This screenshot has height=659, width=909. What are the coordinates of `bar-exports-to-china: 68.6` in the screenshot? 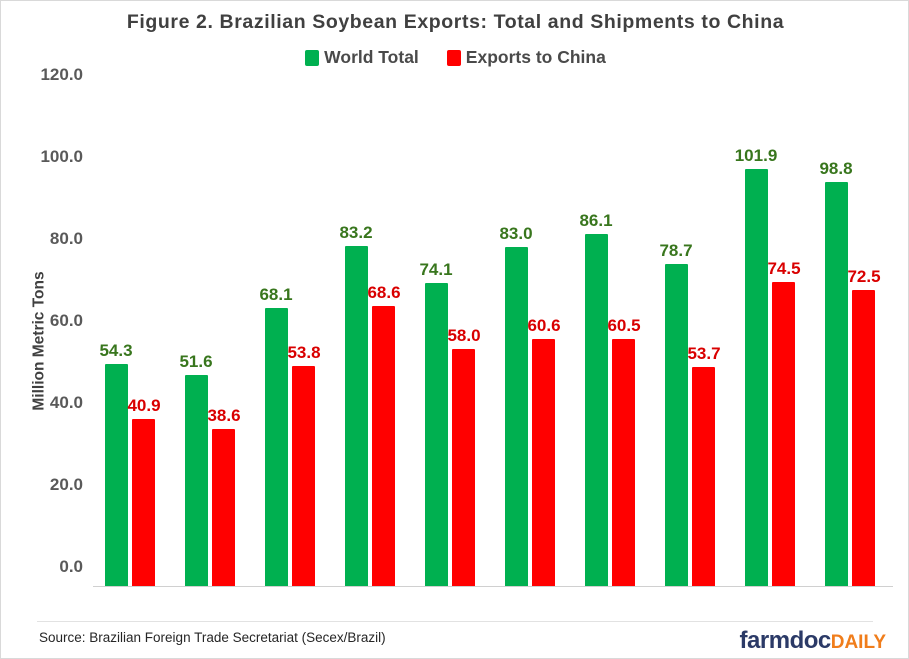 It's located at (384, 435).